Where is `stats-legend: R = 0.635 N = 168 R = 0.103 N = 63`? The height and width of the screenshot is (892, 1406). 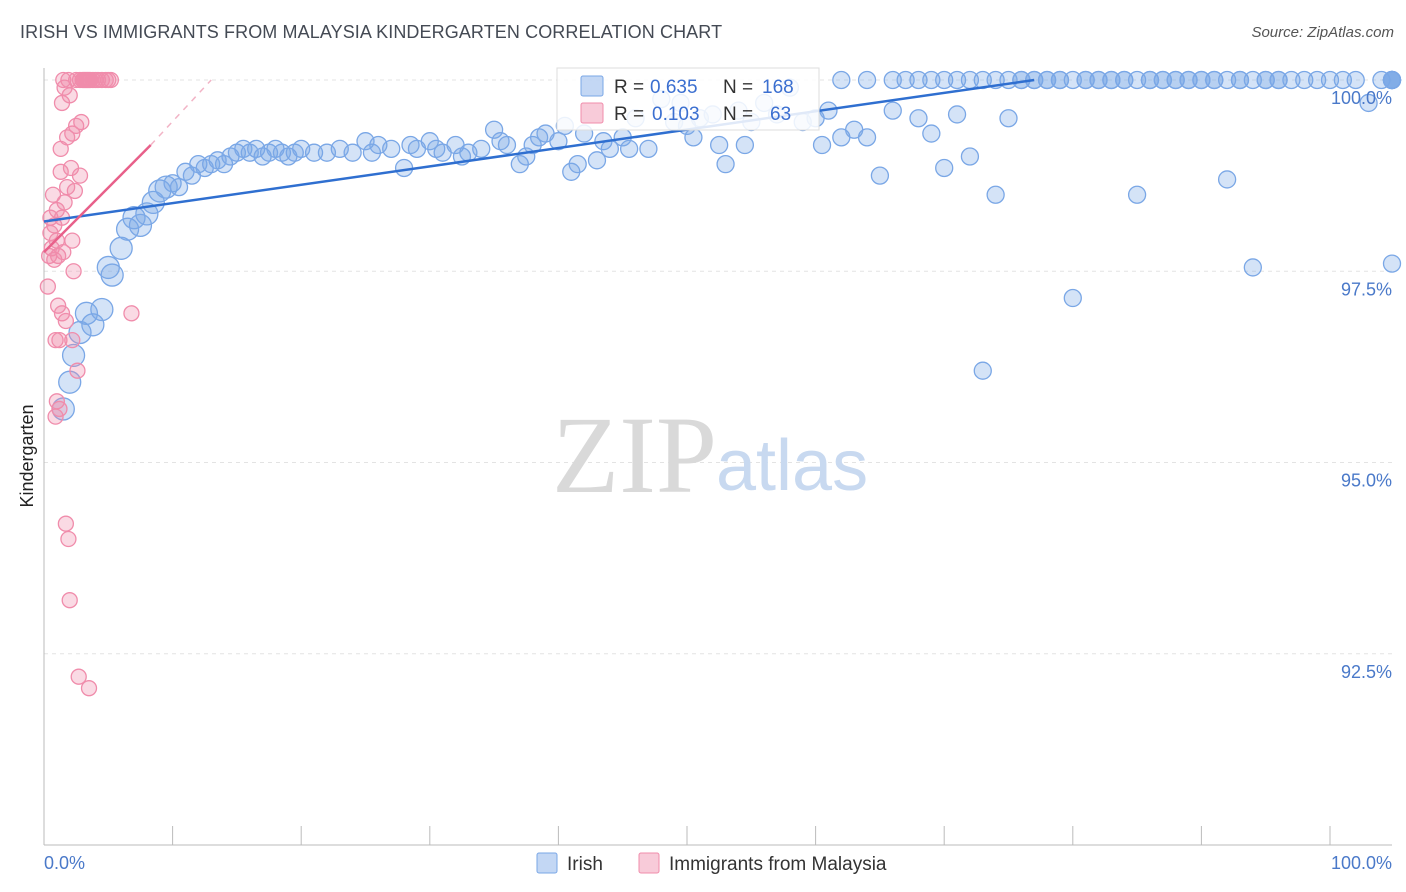 stats-legend: R = 0.635 N = 168 R = 0.103 N = 63 is located at coordinates (688, 99).